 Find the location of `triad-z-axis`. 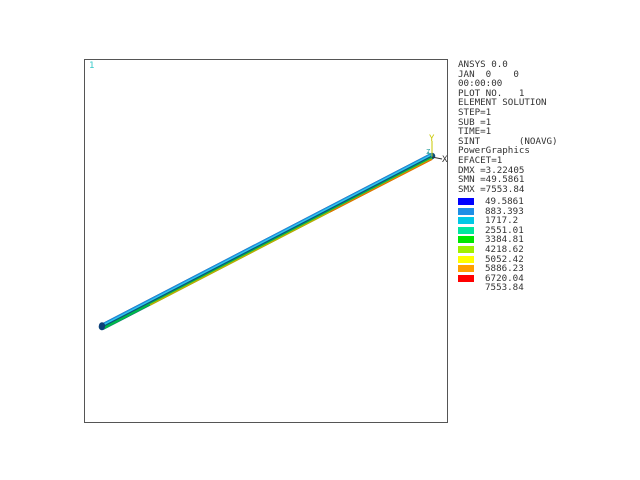

triad-z-axis is located at coordinates (430, 154).